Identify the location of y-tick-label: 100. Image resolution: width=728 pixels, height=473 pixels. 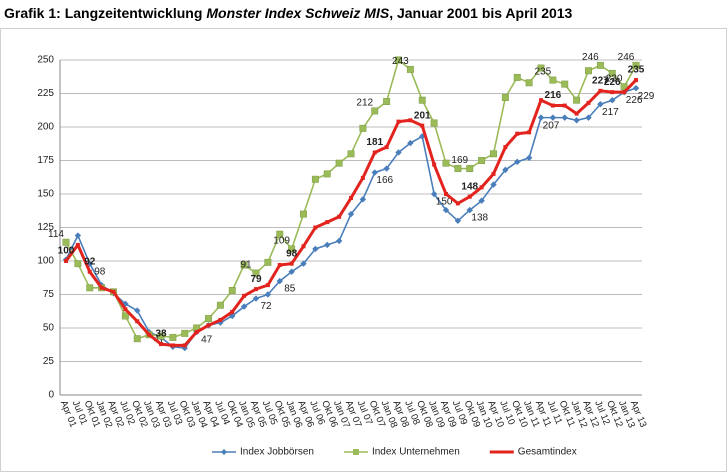
(45, 261).